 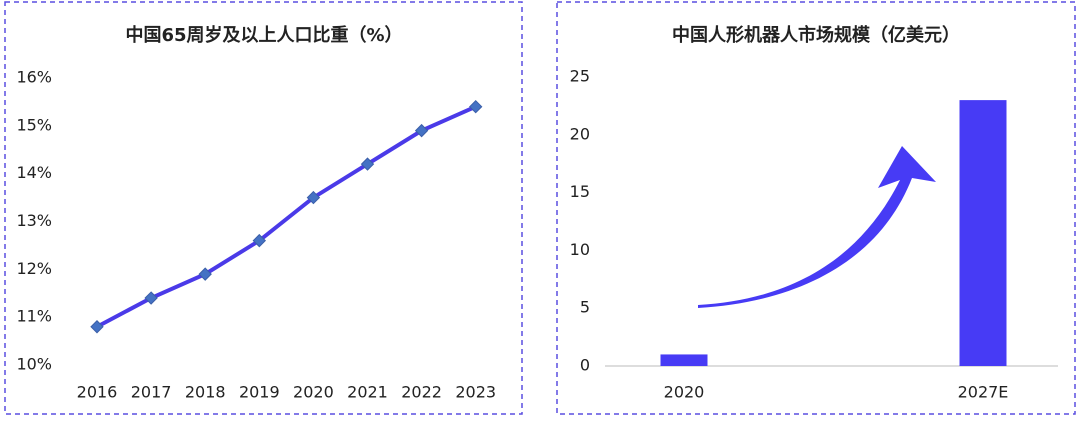 What do you see at coordinates (151, 392) in the screenshot?
I see `x-tick-label: 2017` at bounding box center [151, 392].